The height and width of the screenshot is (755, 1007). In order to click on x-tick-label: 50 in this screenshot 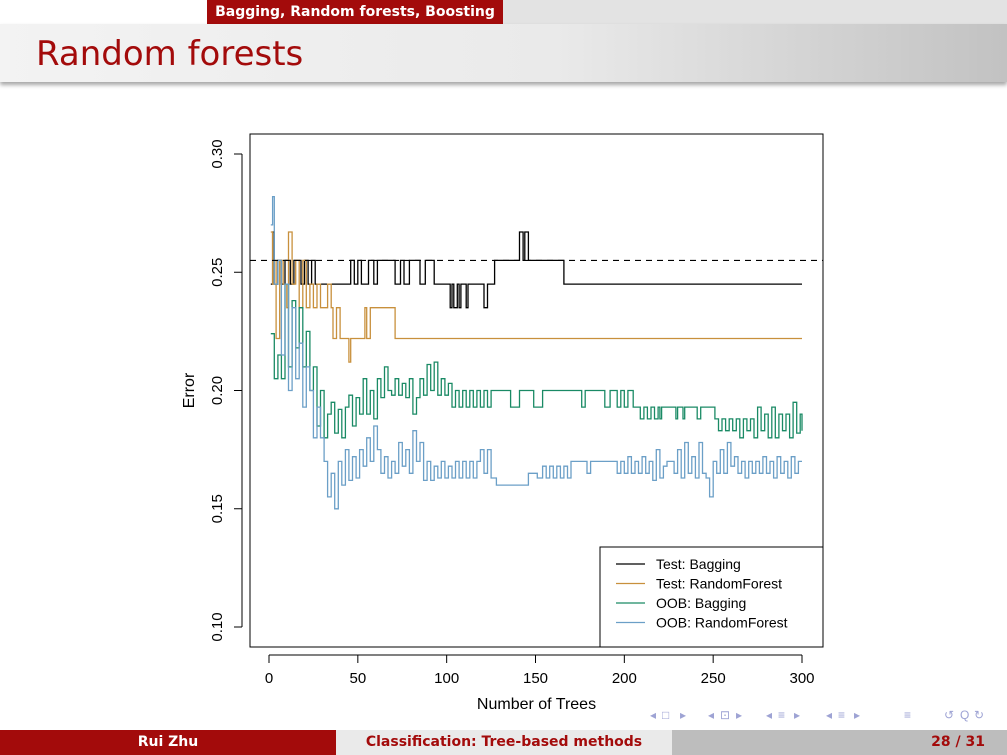, I will do `click(357, 678)`.